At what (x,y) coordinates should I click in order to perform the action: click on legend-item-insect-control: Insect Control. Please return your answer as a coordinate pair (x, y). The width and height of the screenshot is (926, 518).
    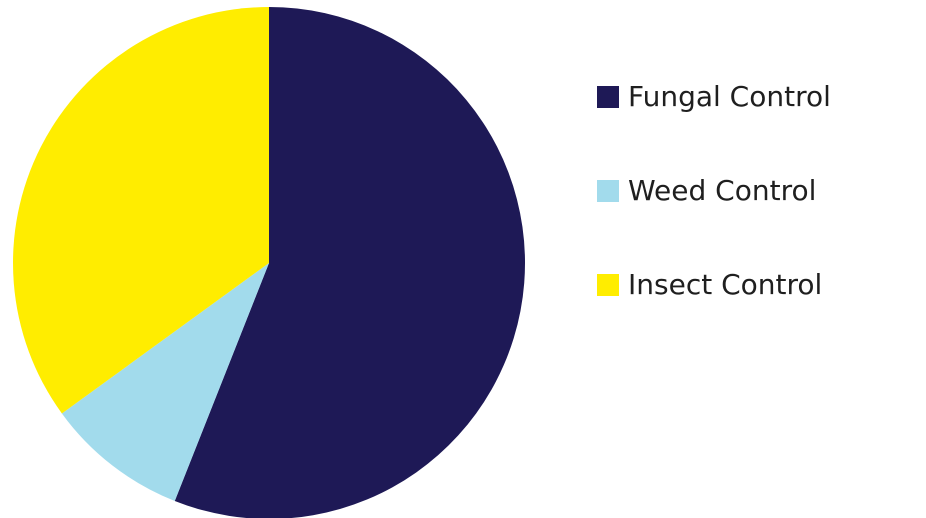
    Looking at the image, I should click on (757, 285).